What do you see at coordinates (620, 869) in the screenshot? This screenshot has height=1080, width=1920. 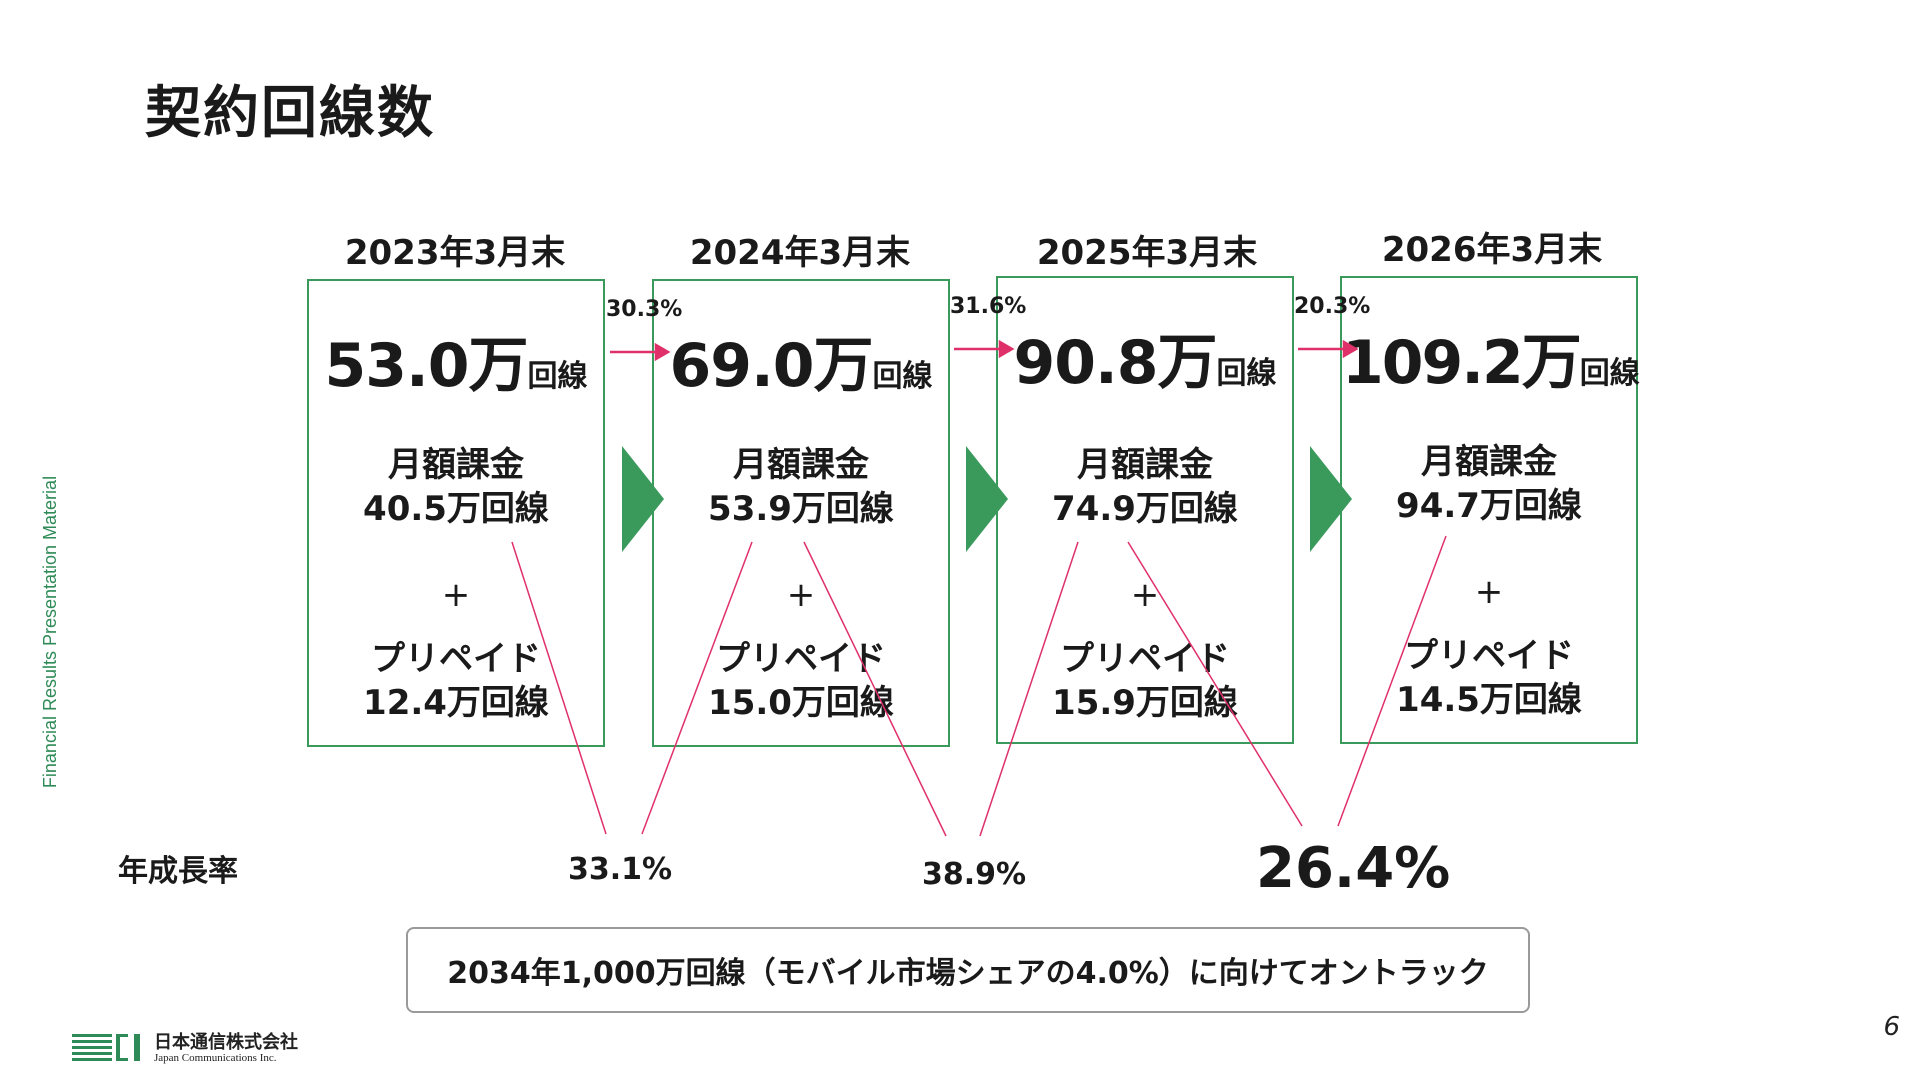 I see `annual-rate-2024: 33.1%` at bounding box center [620, 869].